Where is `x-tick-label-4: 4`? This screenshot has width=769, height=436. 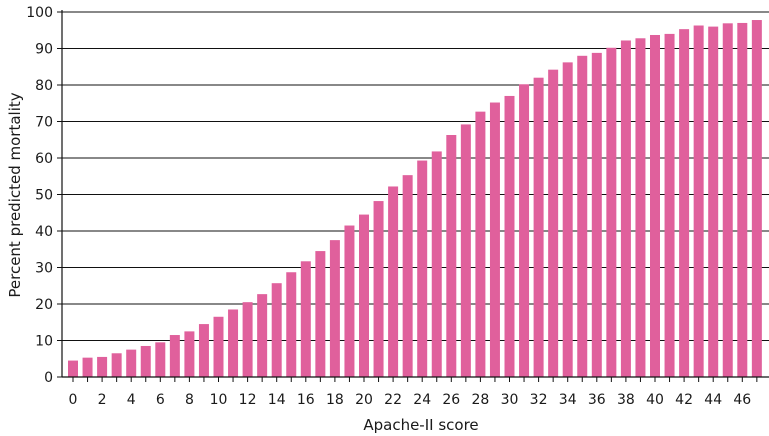 x-tick-label-4: 4 is located at coordinates (131, 400).